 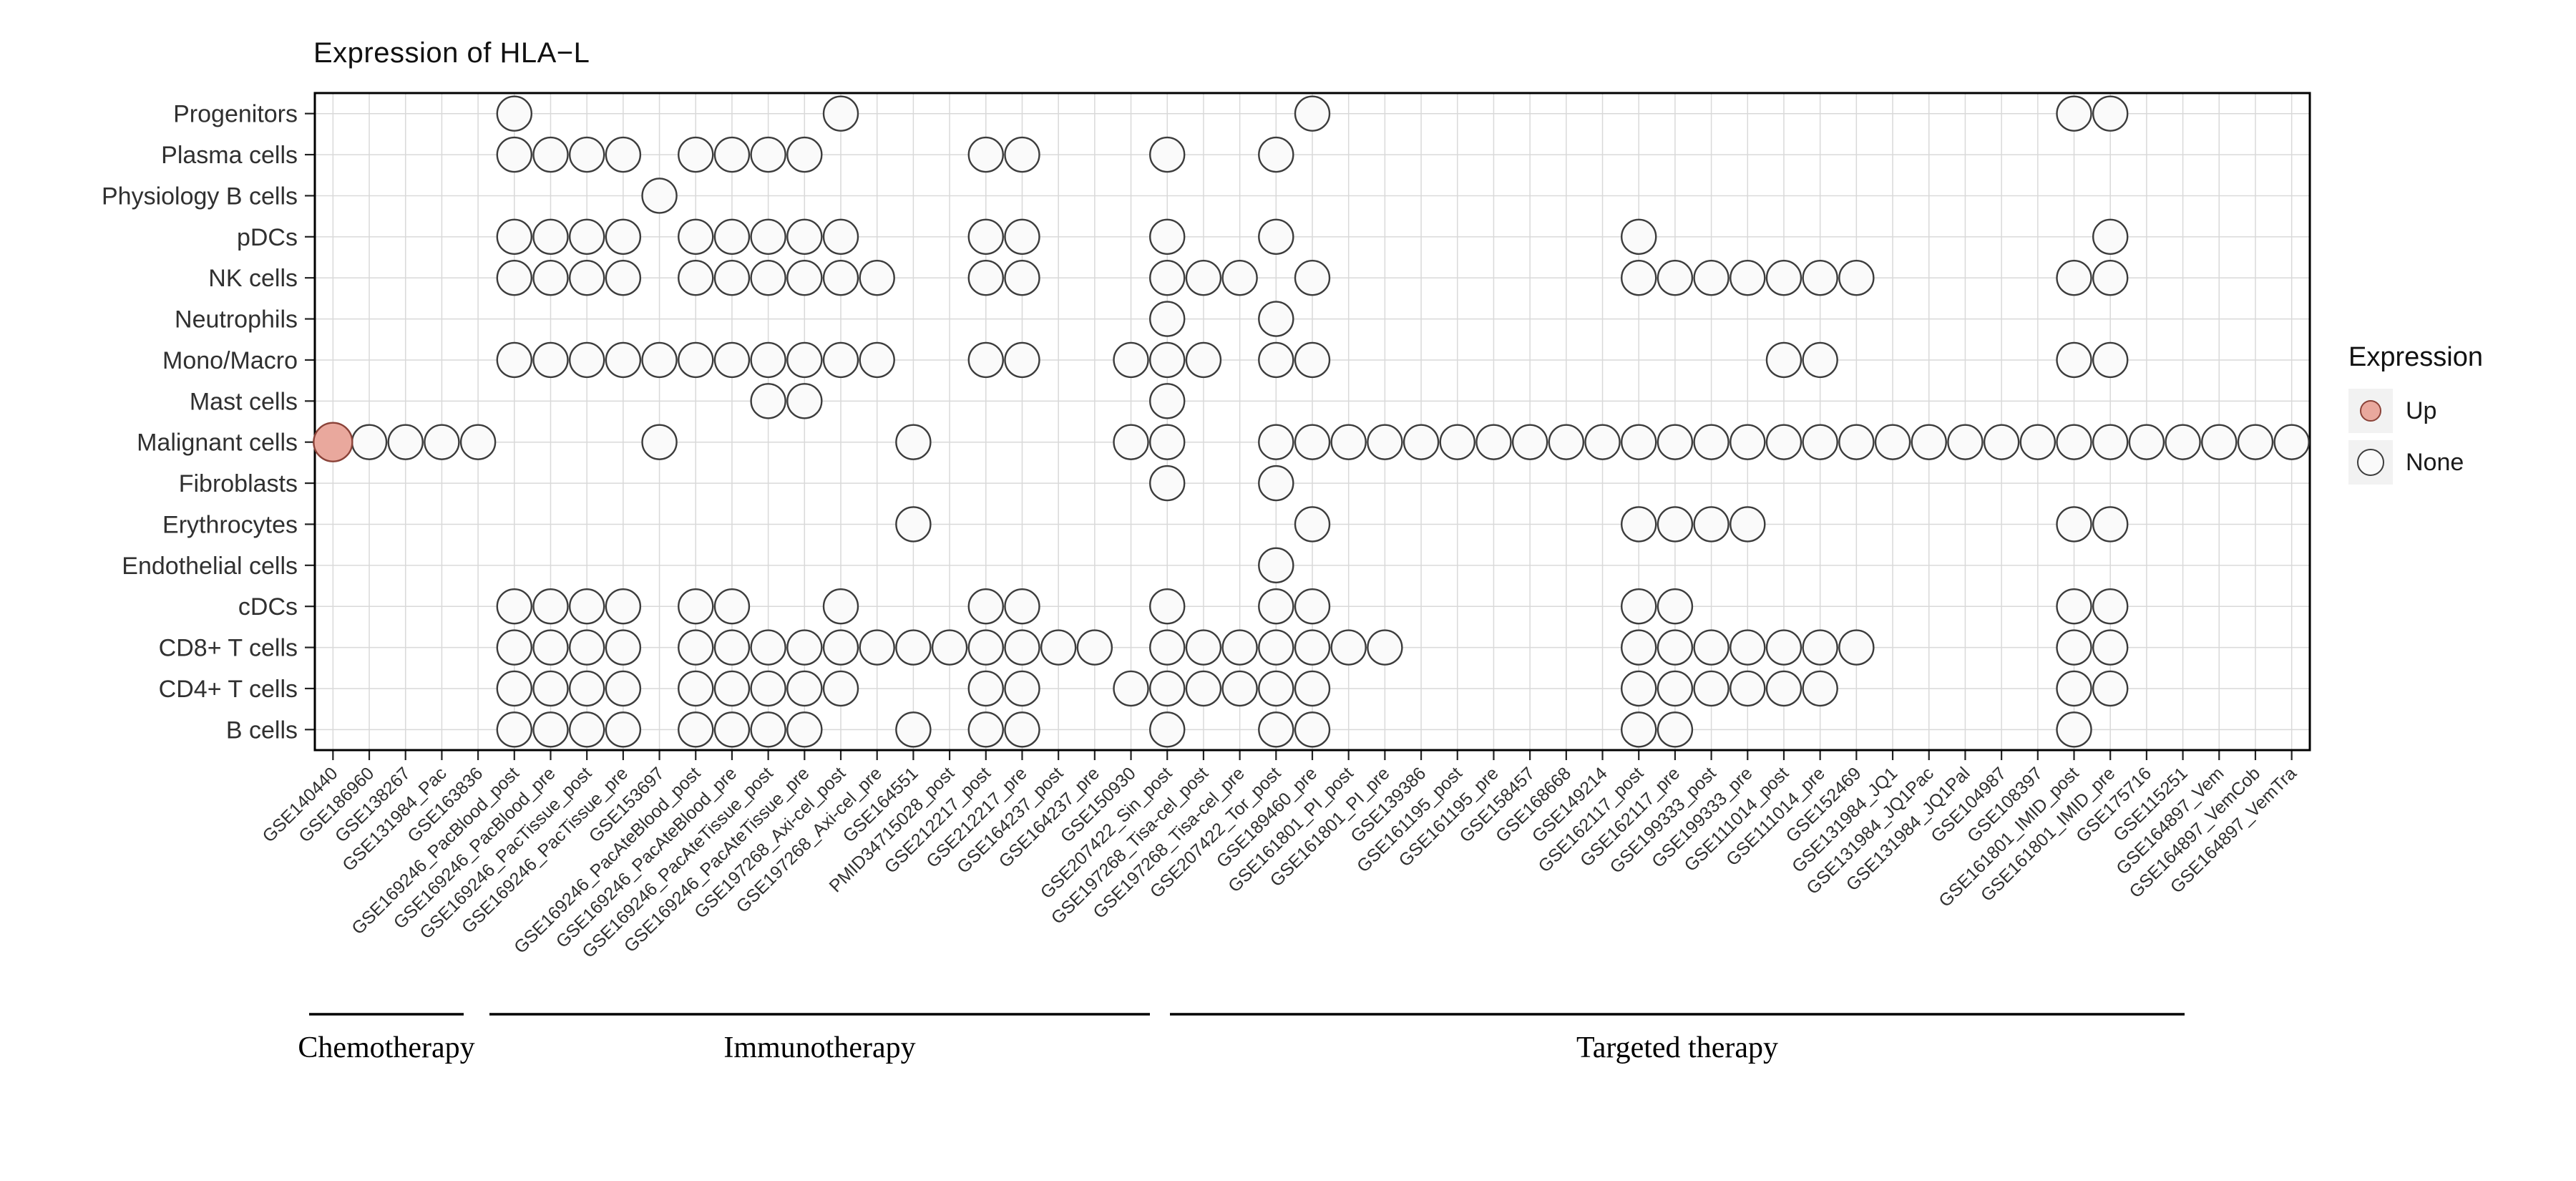 I want to click on legend-item-none: None, so click(x=2415, y=462).